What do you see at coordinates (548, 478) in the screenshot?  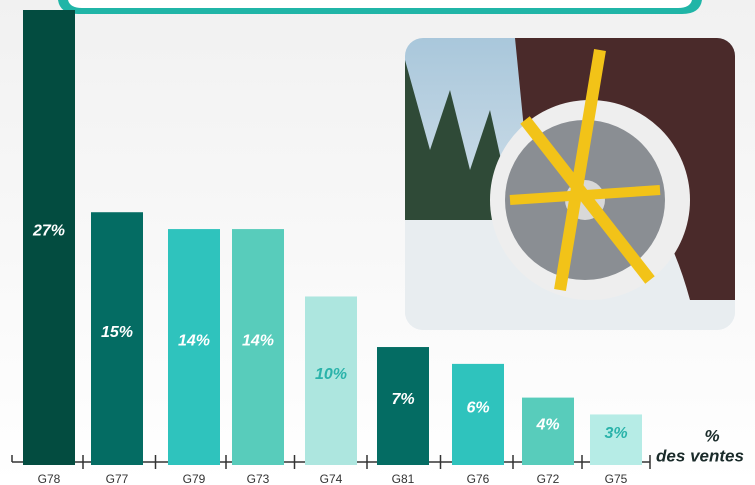 I see `x-tick-label: G72` at bounding box center [548, 478].